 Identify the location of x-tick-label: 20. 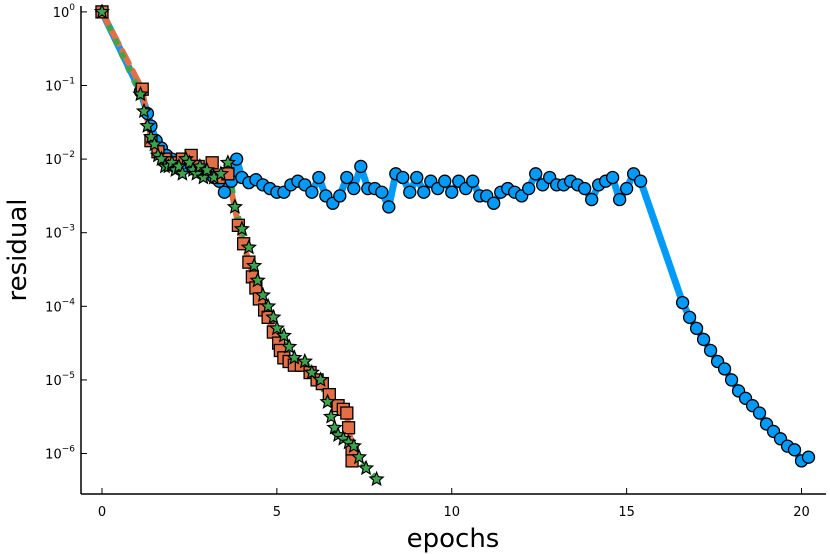
(801, 512).